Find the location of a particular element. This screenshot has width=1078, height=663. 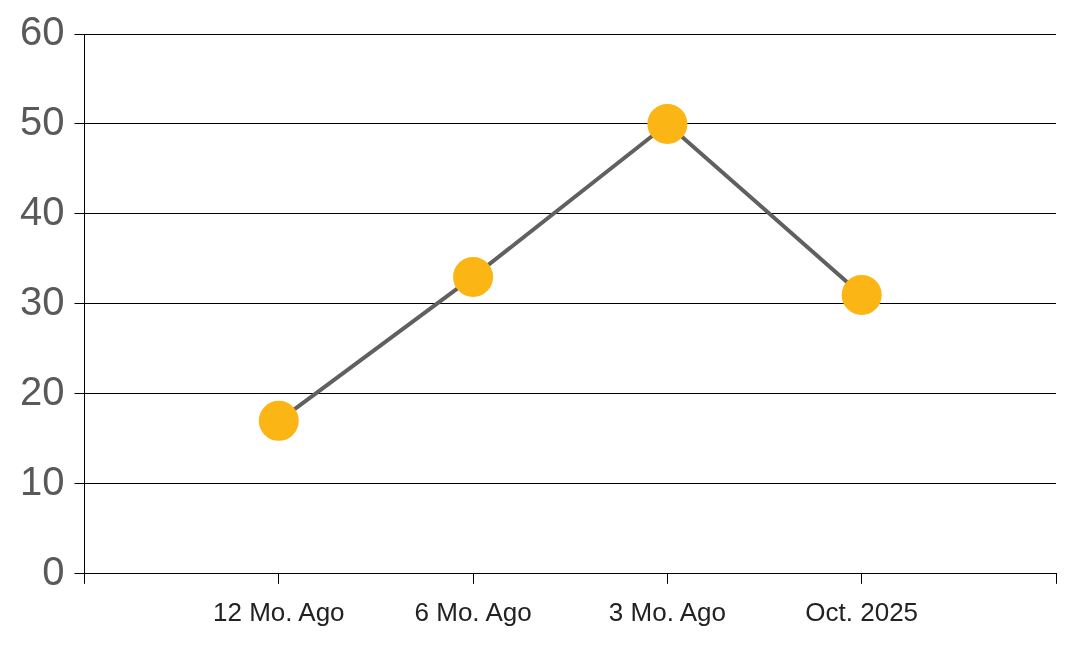

y-tick-label: 30 is located at coordinates (42, 300).